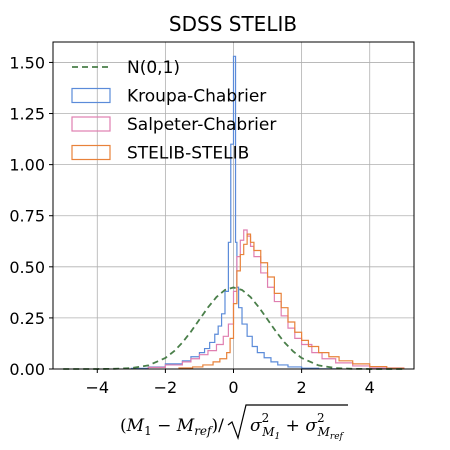 The height and width of the screenshot is (450, 450). I want to click on legend-label-n-0-1: N(0,1), so click(153, 68).